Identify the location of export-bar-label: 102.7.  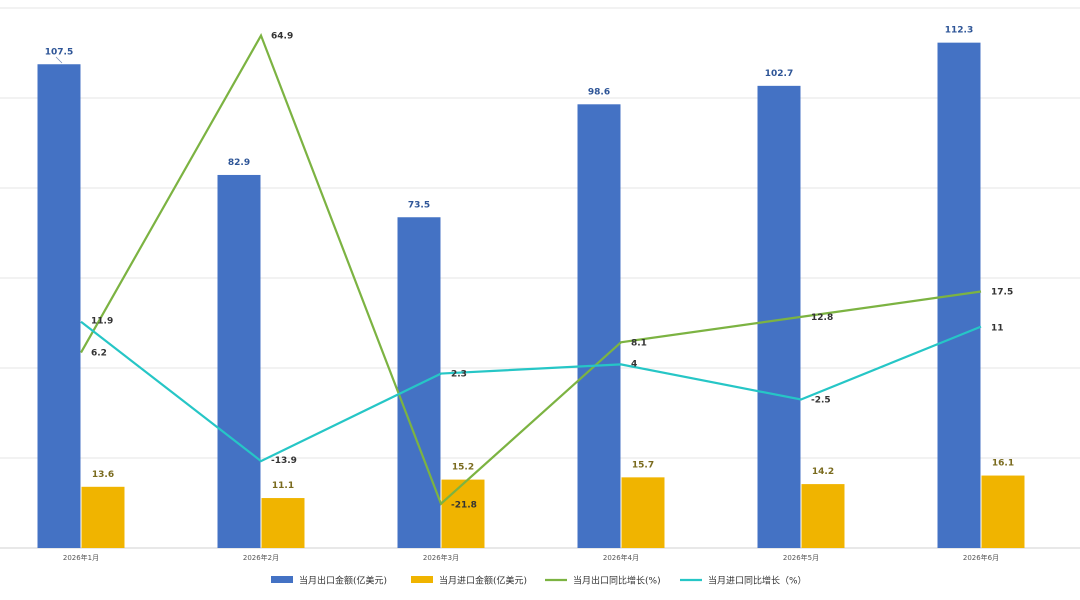
(779, 74).